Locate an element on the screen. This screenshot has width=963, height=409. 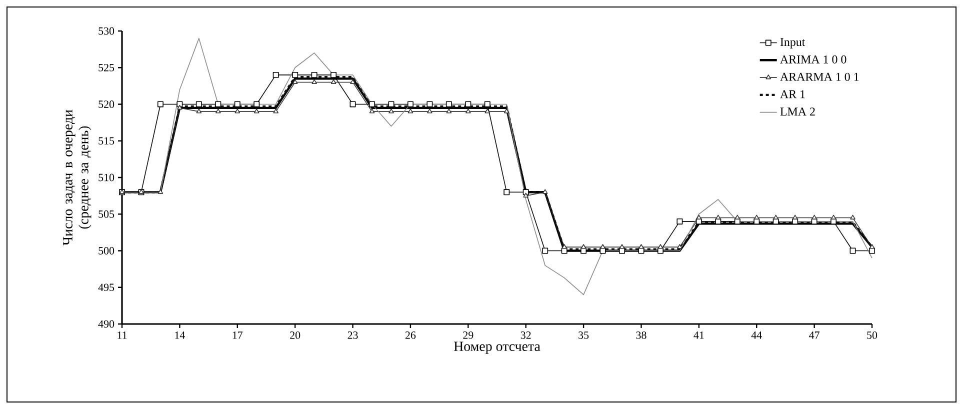
x-tick-label: 38 is located at coordinates (641, 335).